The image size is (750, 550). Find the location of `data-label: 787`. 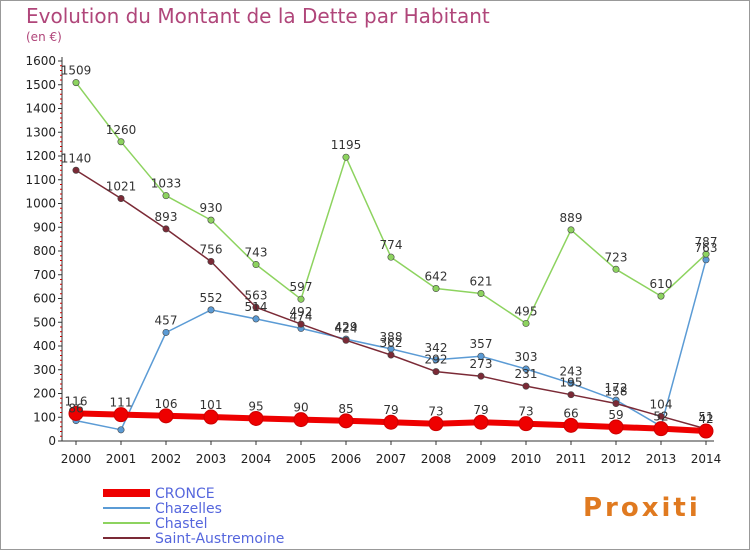

data-label: 787 is located at coordinates (706, 242).